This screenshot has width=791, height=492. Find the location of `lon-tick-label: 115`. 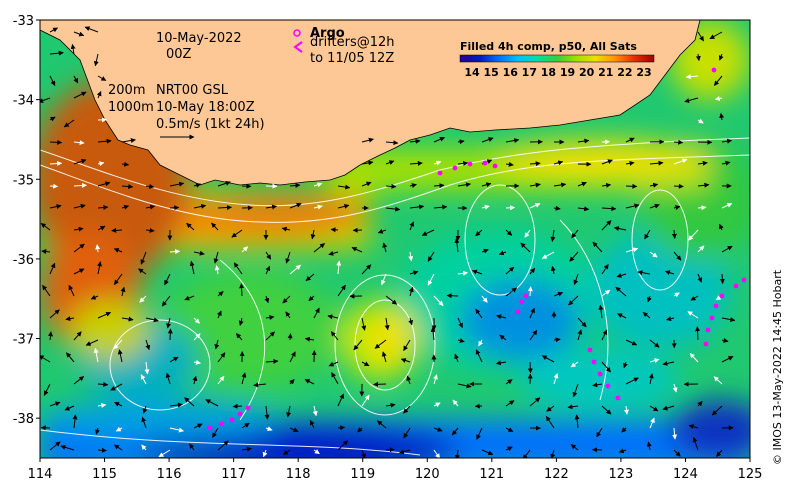

lon-tick-label: 115 is located at coordinates (104, 474).